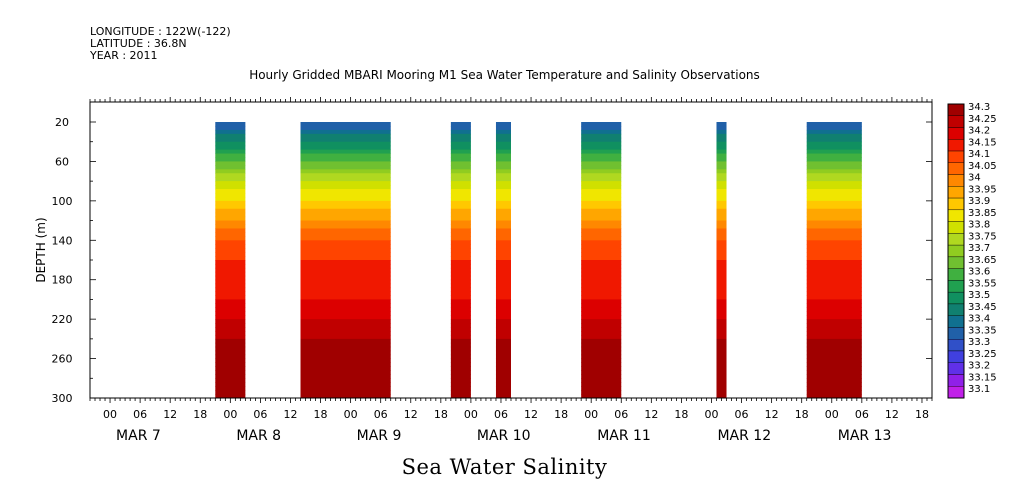 The width and height of the screenshot is (1009, 504). Describe the element at coordinates (865, 436) in the screenshot. I see `x-day-label: MAR 13` at that location.